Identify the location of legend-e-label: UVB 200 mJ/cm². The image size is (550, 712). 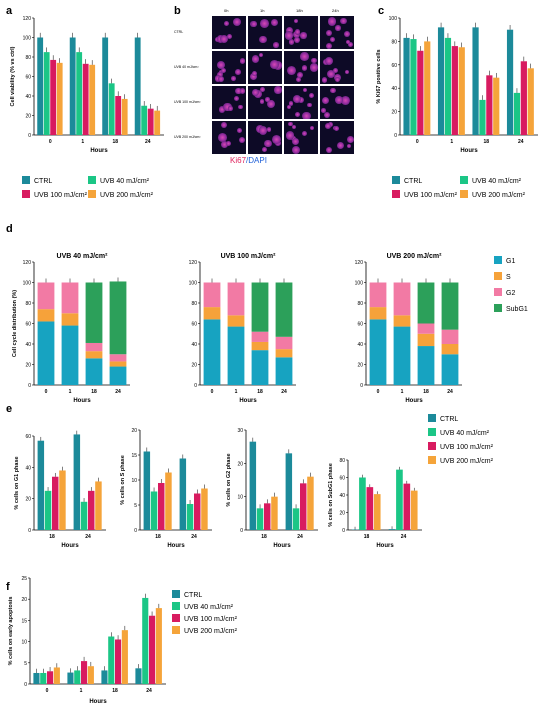
(467, 461).